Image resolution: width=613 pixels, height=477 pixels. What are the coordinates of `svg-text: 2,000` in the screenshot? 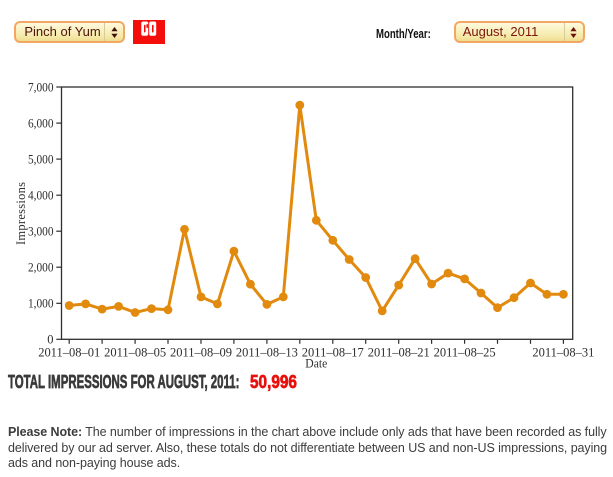 It's located at (41, 268).